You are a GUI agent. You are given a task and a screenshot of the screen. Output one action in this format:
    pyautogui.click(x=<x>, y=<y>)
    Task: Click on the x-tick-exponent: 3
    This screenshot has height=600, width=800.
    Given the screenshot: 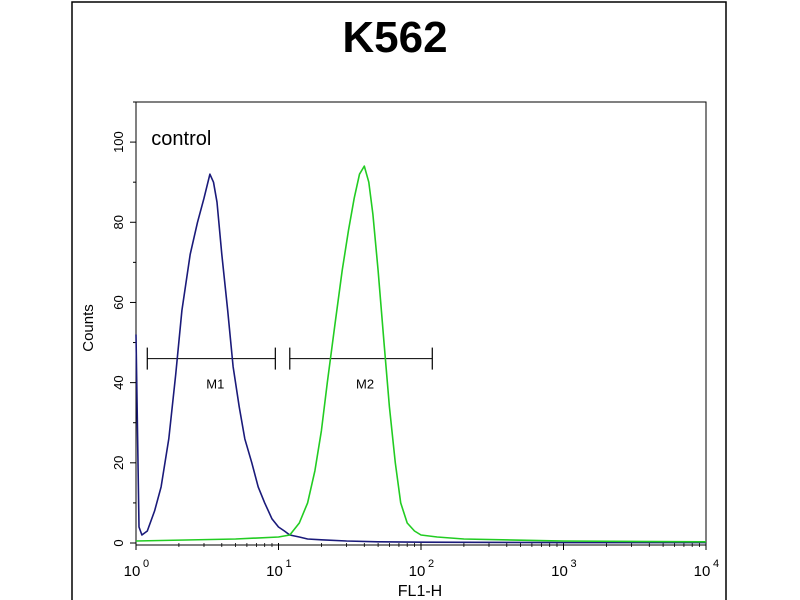 What is the action you would take?
    pyautogui.click(x=574, y=564)
    